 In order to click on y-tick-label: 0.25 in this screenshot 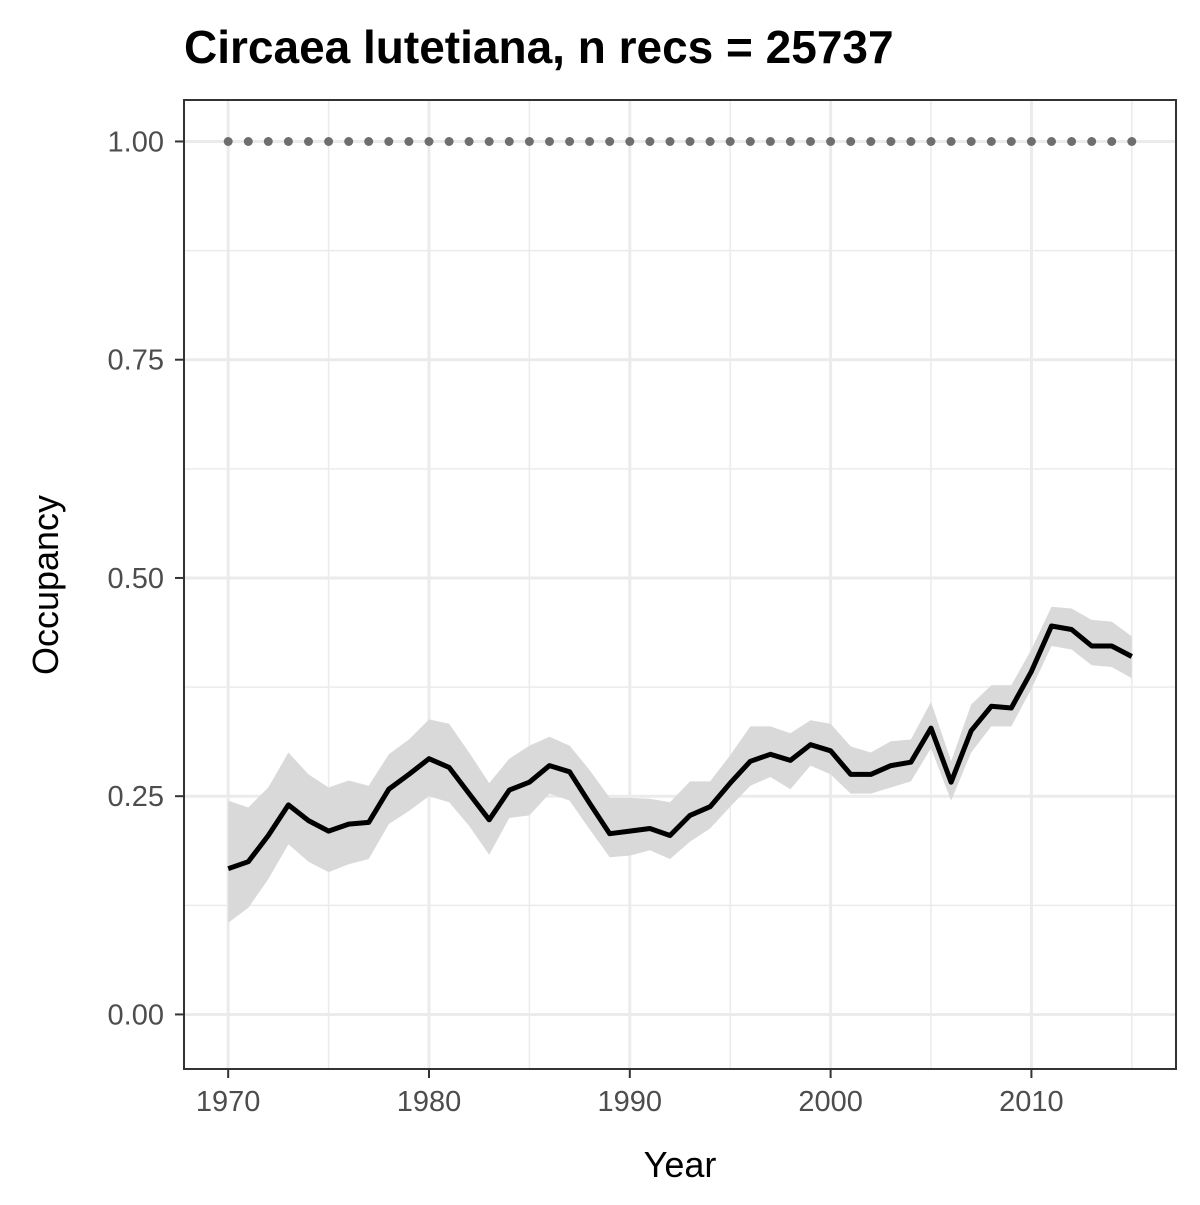, I will do `click(136, 797)`.